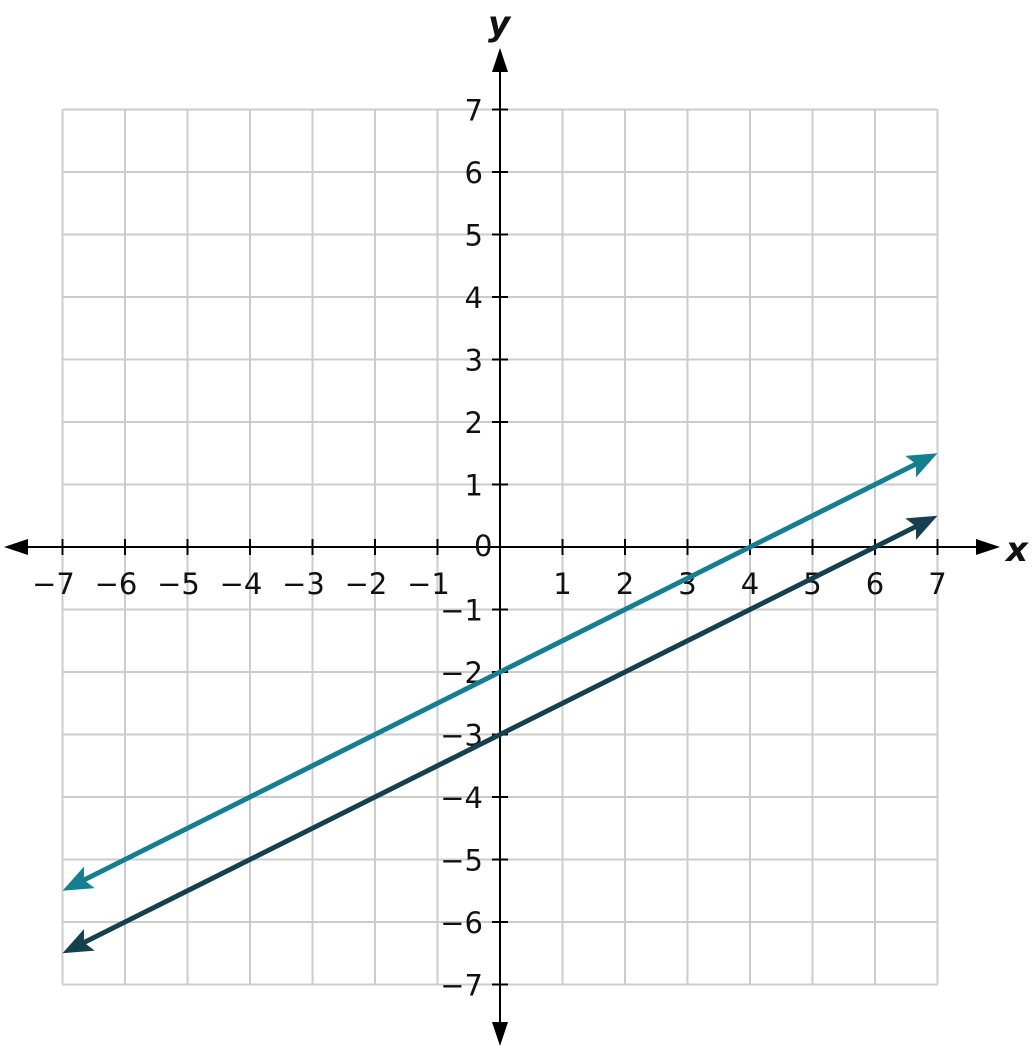 The height and width of the screenshot is (1048, 1035). What do you see at coordinates (988, 547) in the screenshot?
I see `x-axis-arrow-right` at bounding box center [988, 547].